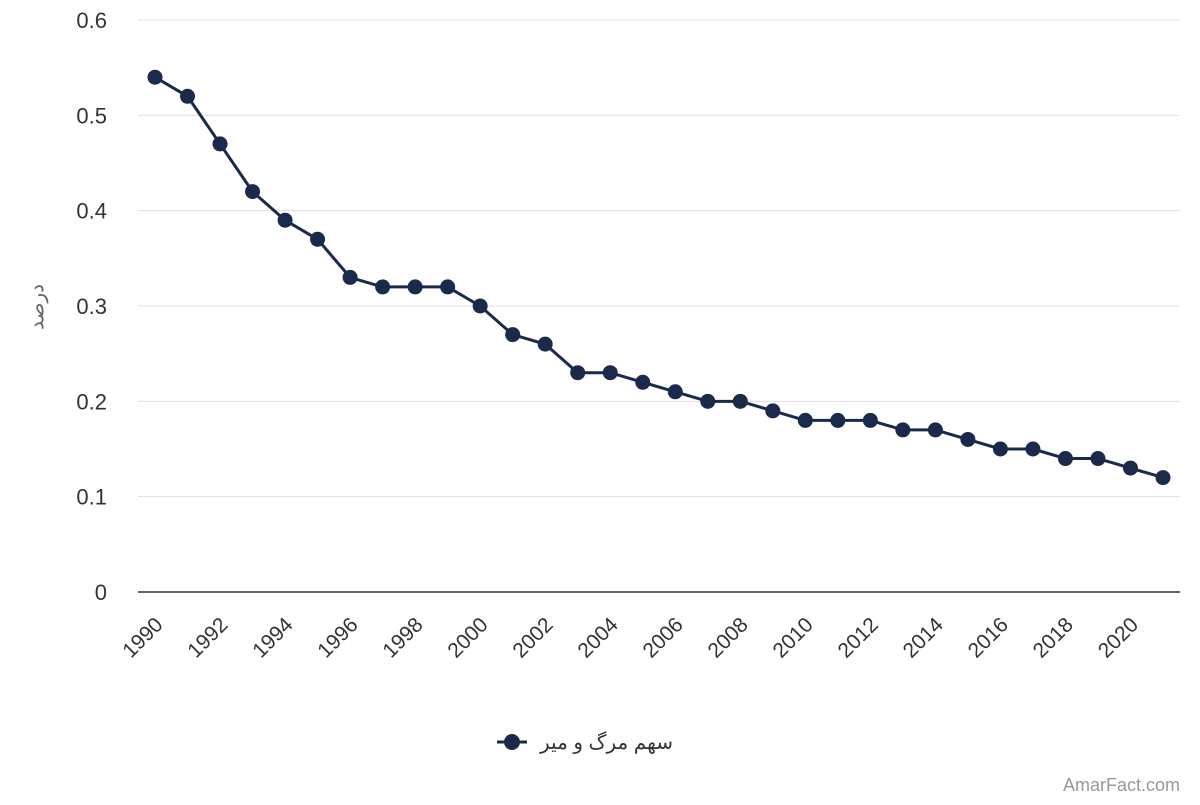 The width and height of the screenshot is (1200, 805). What do you see at coordinates (728, 637) in the screenshot?
I see `x-tick-label: 2008` at bounding box center [728, 637].